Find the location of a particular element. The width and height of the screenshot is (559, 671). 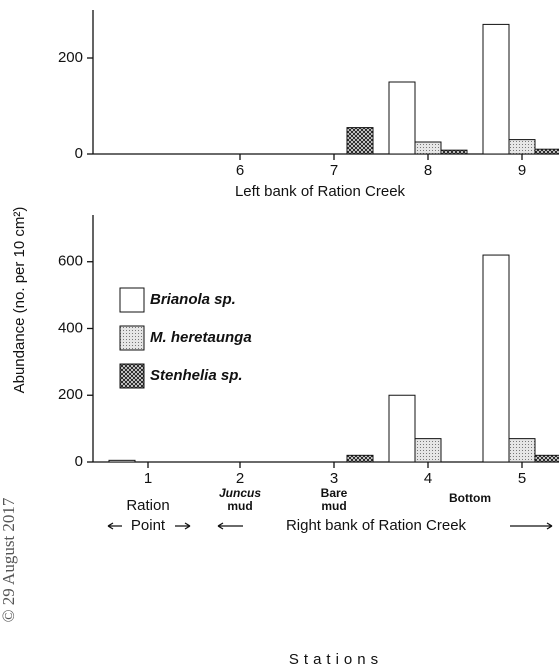

annotation: Point is located at coordinates (148, 525).